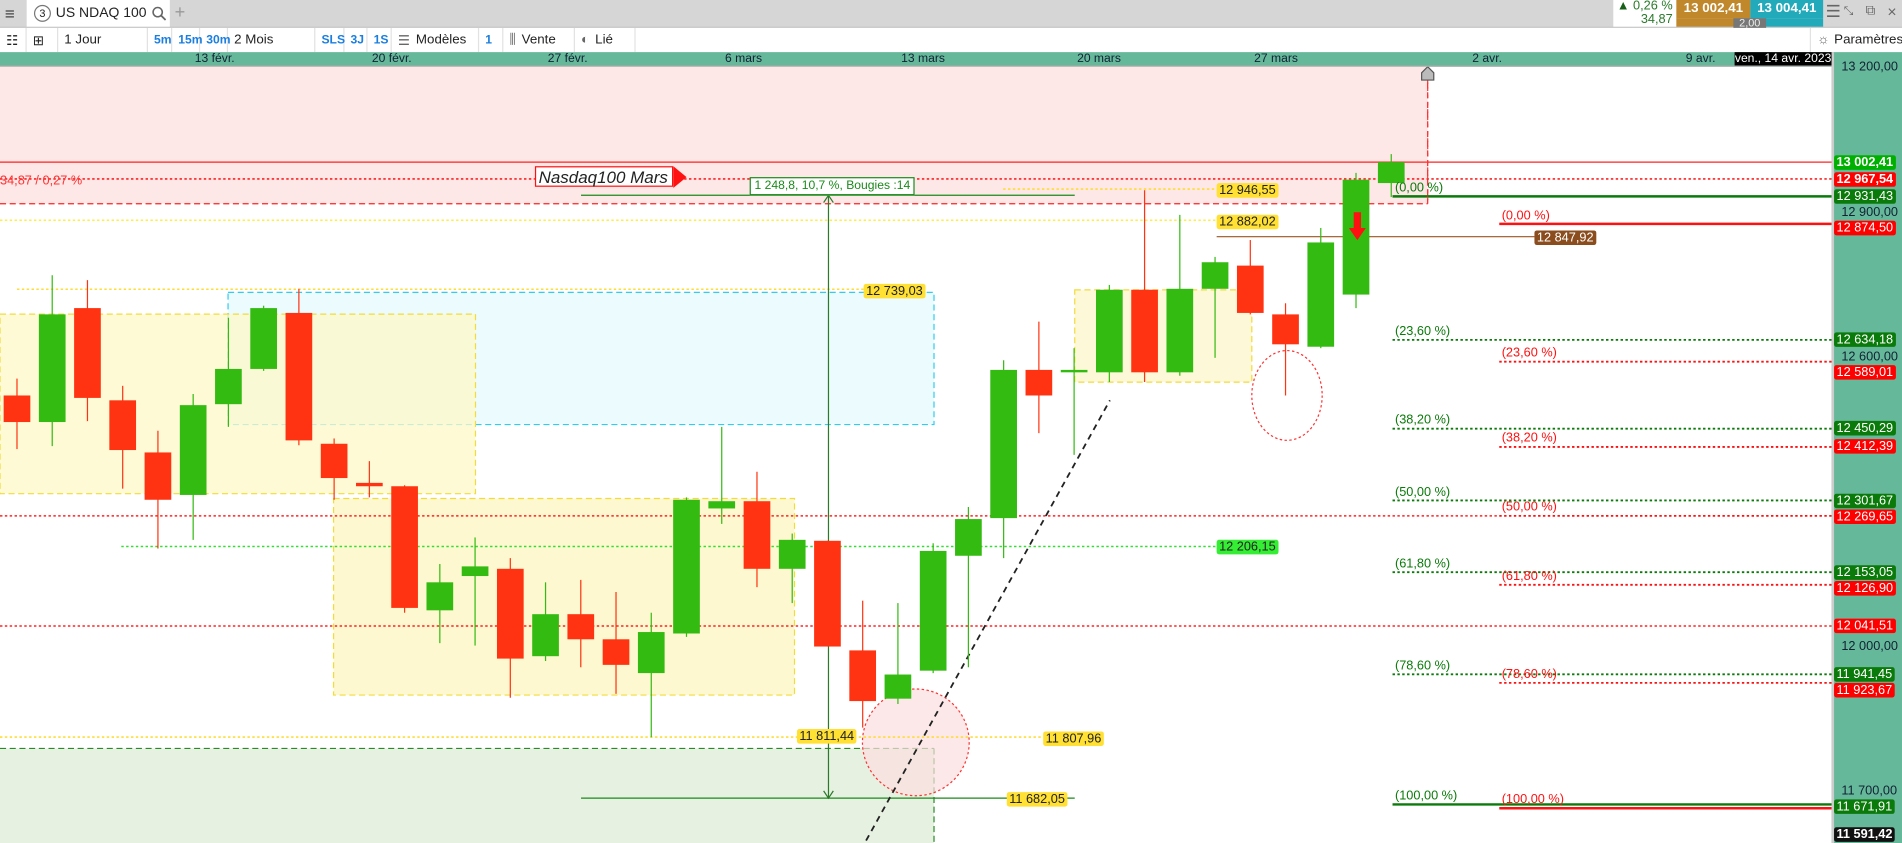 This screenshot has width=1902, height=843. Describe the element at coordinates (1713, 22) in the screenshot. I see `sell-price-button-base` at that location.